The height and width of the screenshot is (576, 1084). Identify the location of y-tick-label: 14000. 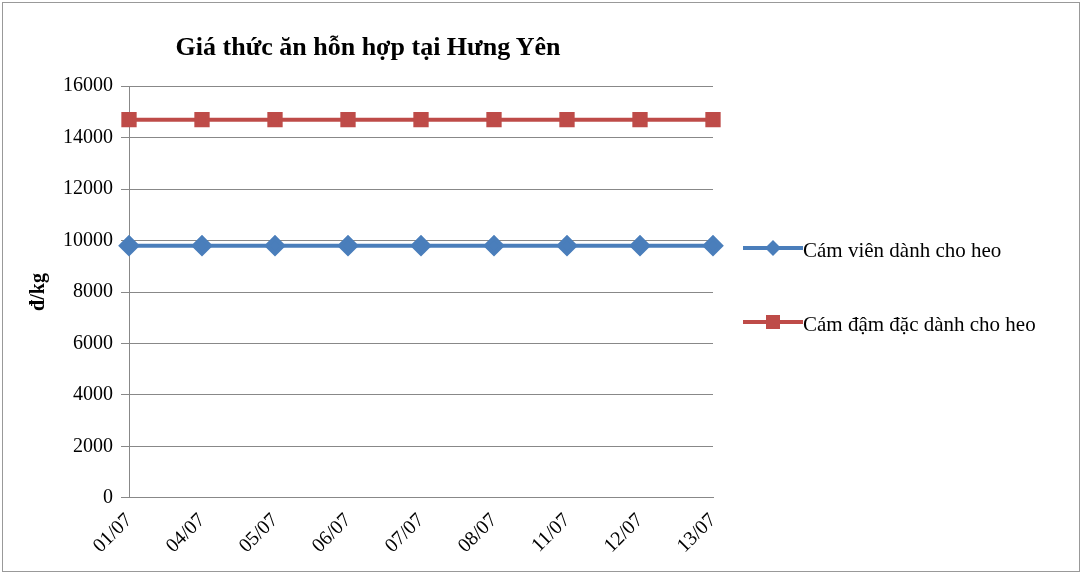
(88, 135).